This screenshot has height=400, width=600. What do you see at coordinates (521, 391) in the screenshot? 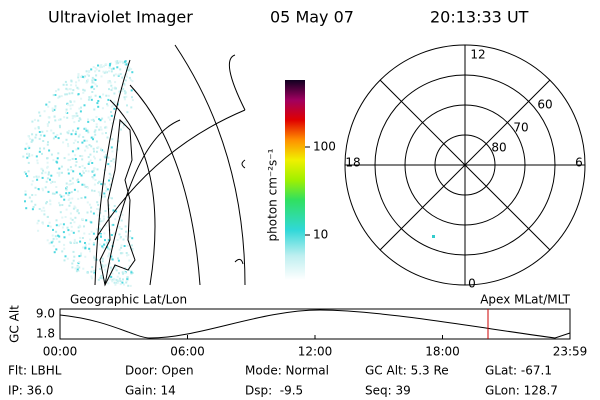
I see `status-field: GLon: 128.7` at bounding box center [521, 391].